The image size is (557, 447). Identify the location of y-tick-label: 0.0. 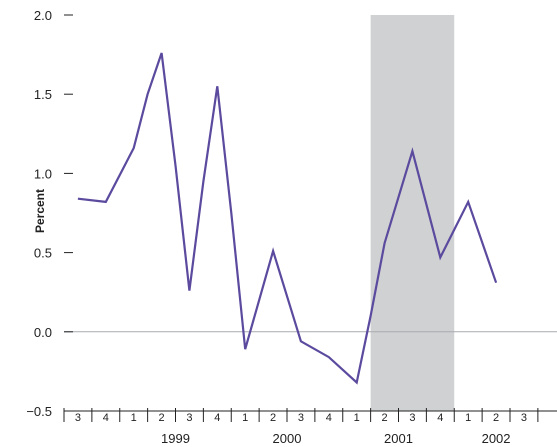
(43, 332).